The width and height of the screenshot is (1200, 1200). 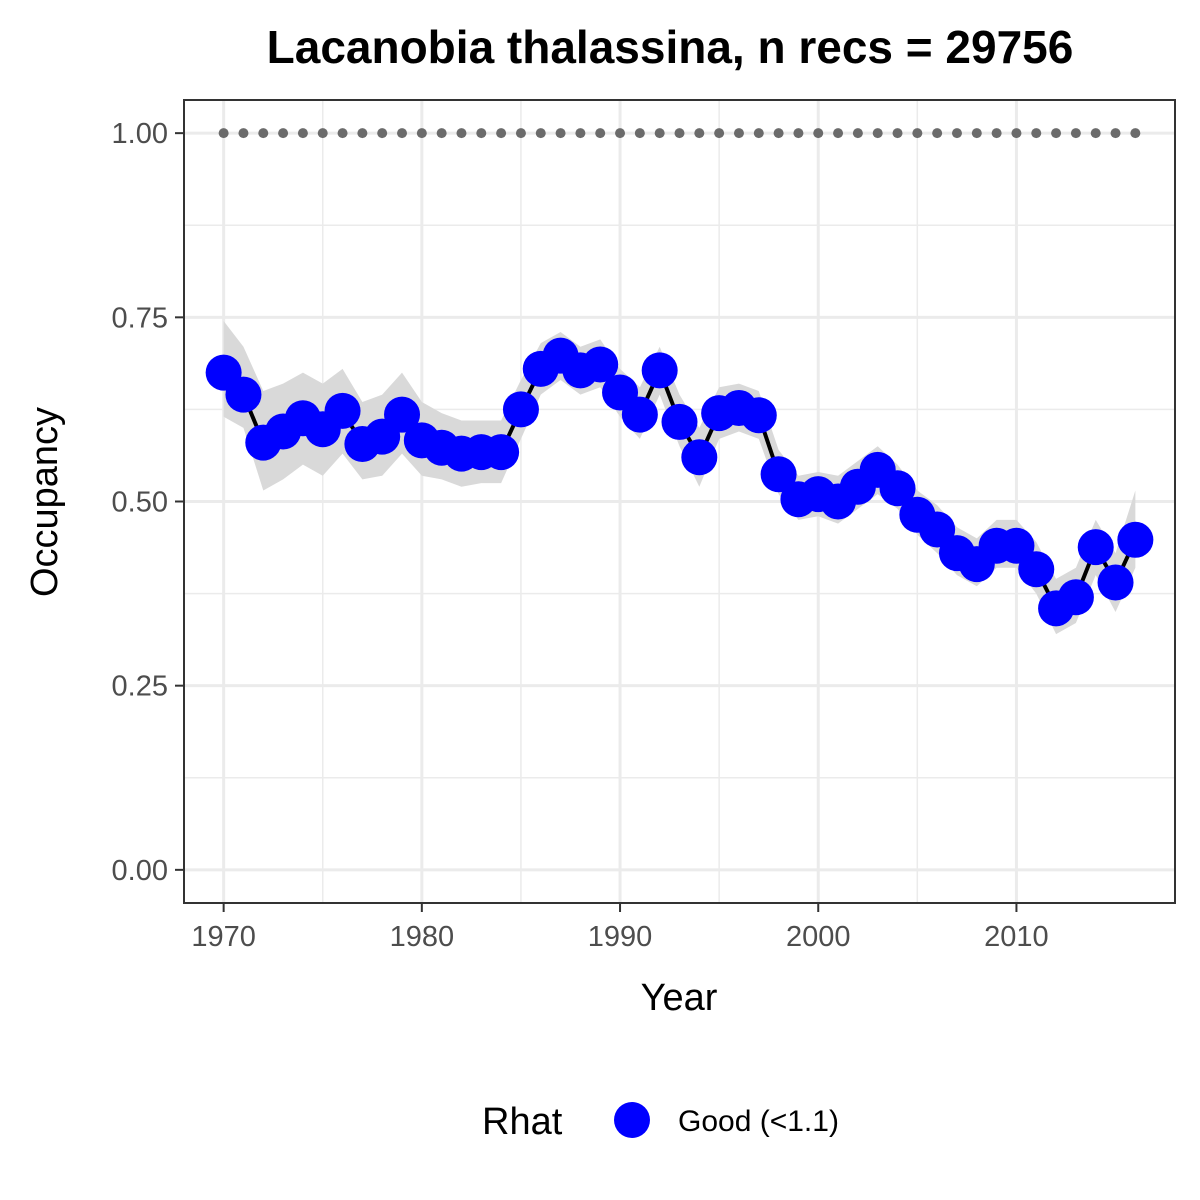 I want to click on legend-label-good: Good (<1.1), so click(x=758, y=1121).